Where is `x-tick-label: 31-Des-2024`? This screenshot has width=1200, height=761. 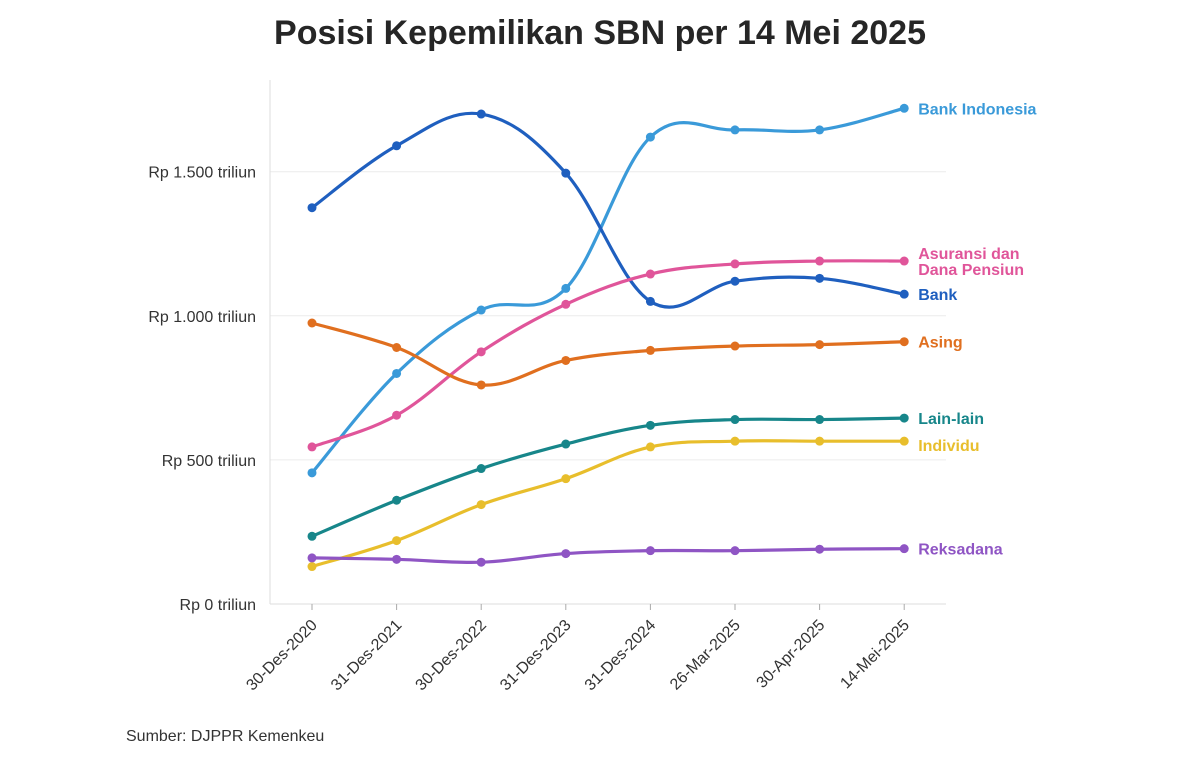 x-tick-label: 31-Des-2024 is located at coordinates (621, 656).